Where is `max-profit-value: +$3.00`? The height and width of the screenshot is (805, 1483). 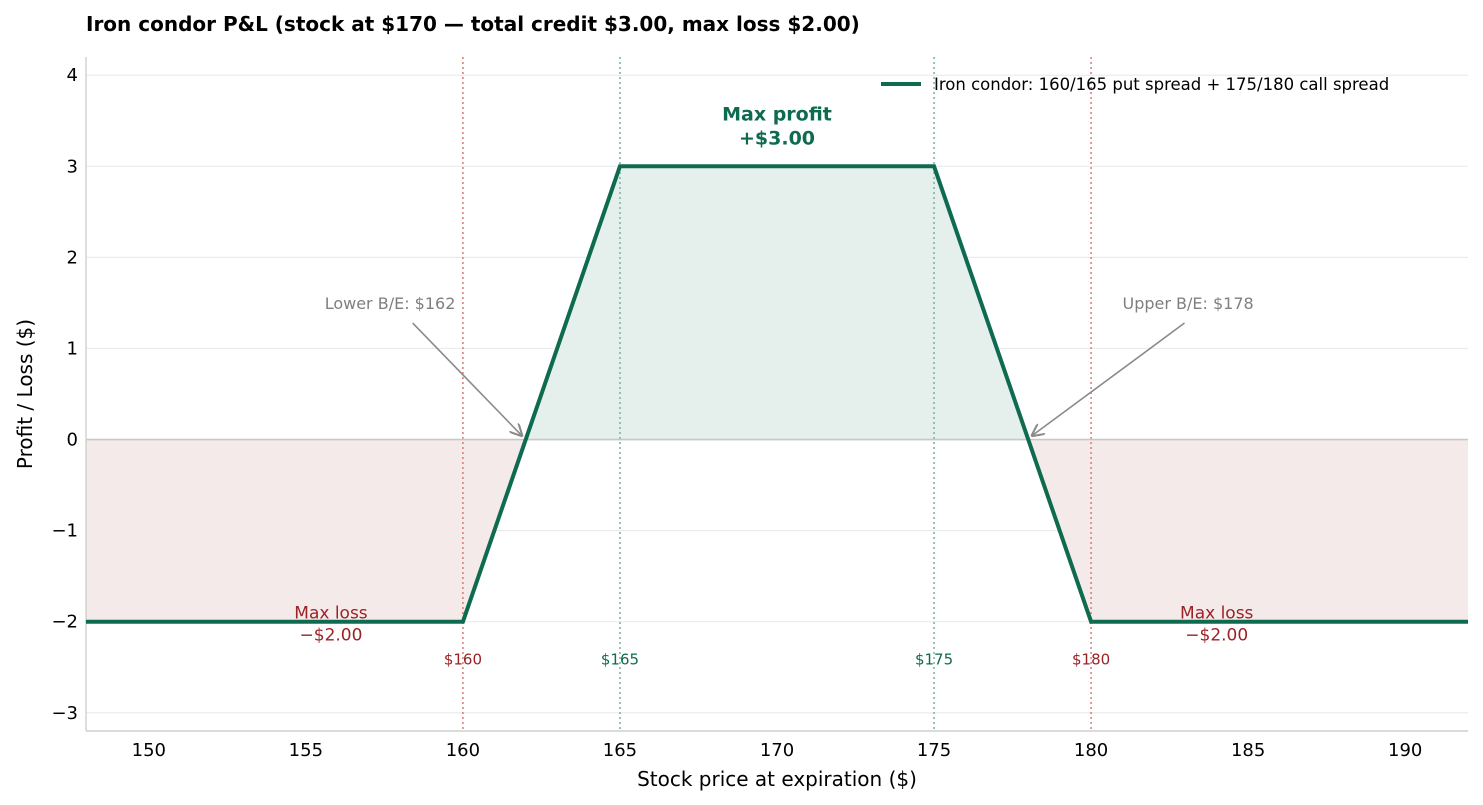
max-profit-value: +$3.00 is located at coordinates (777, 138).